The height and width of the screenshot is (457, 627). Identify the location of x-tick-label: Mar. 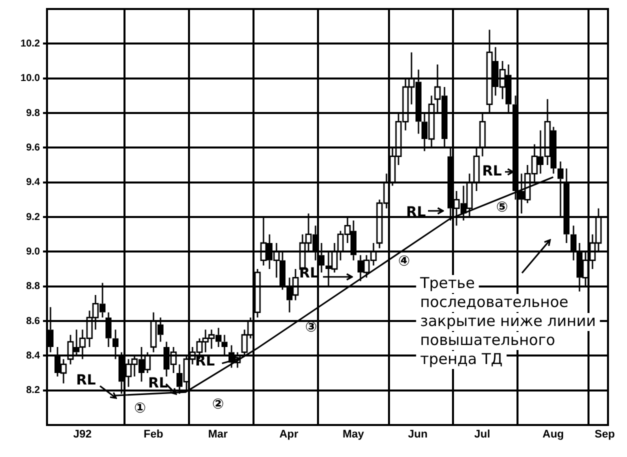
(218, 434).